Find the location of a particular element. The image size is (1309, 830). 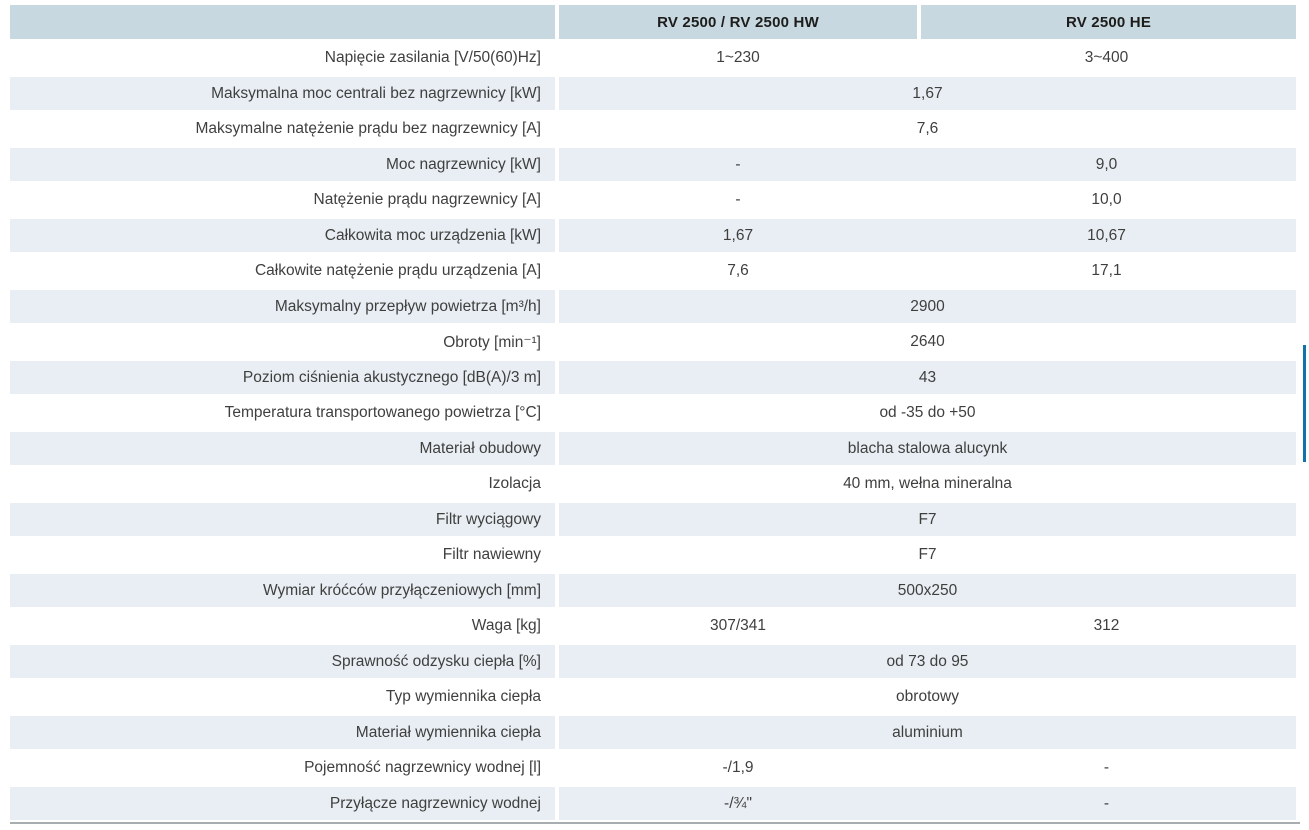

table-row: Materiał obudowy blacha stalowa alucynk is located at coordinates (653, 448).